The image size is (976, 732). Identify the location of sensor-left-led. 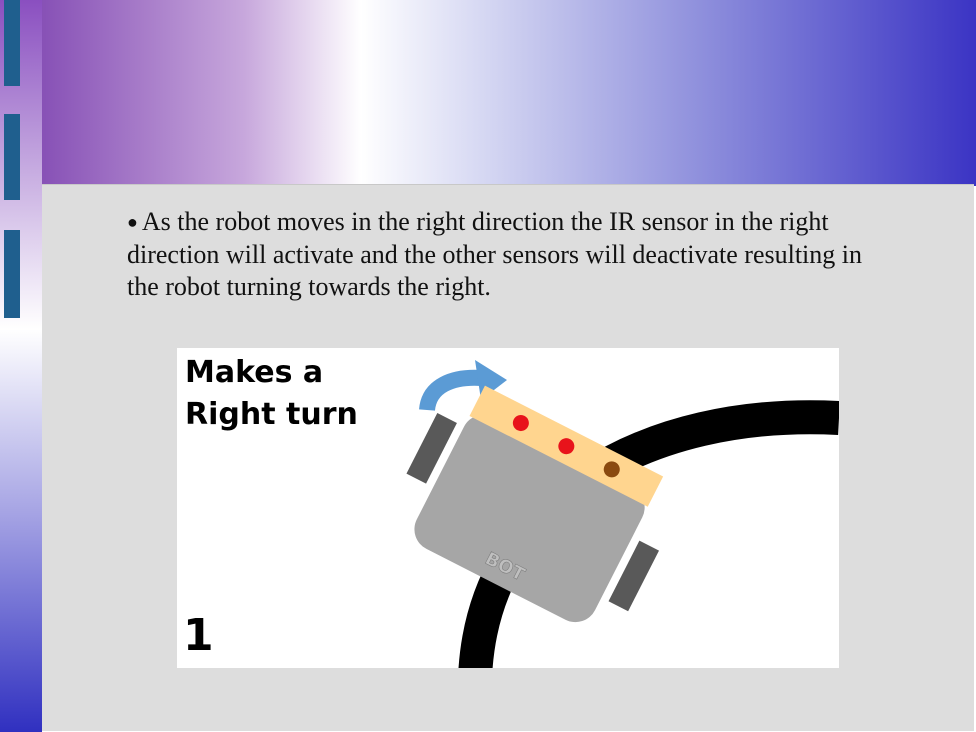
(520, 423).